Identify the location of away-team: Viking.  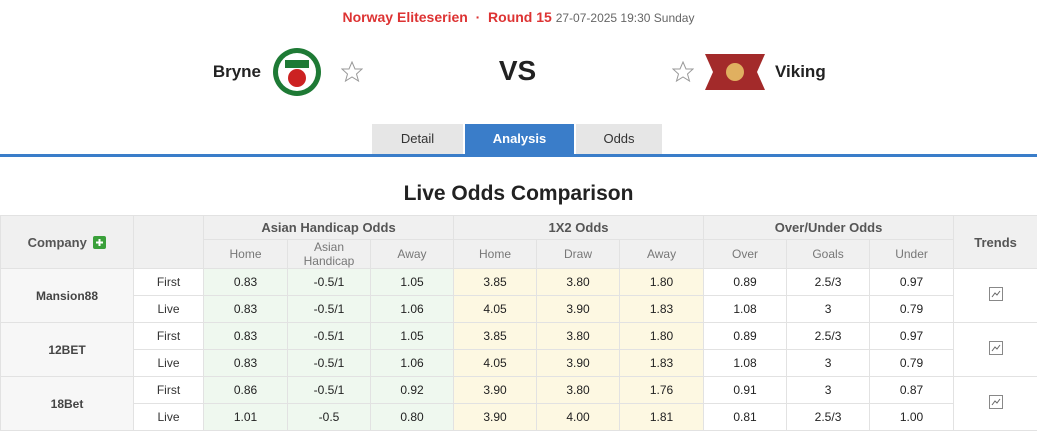
(800, 72).